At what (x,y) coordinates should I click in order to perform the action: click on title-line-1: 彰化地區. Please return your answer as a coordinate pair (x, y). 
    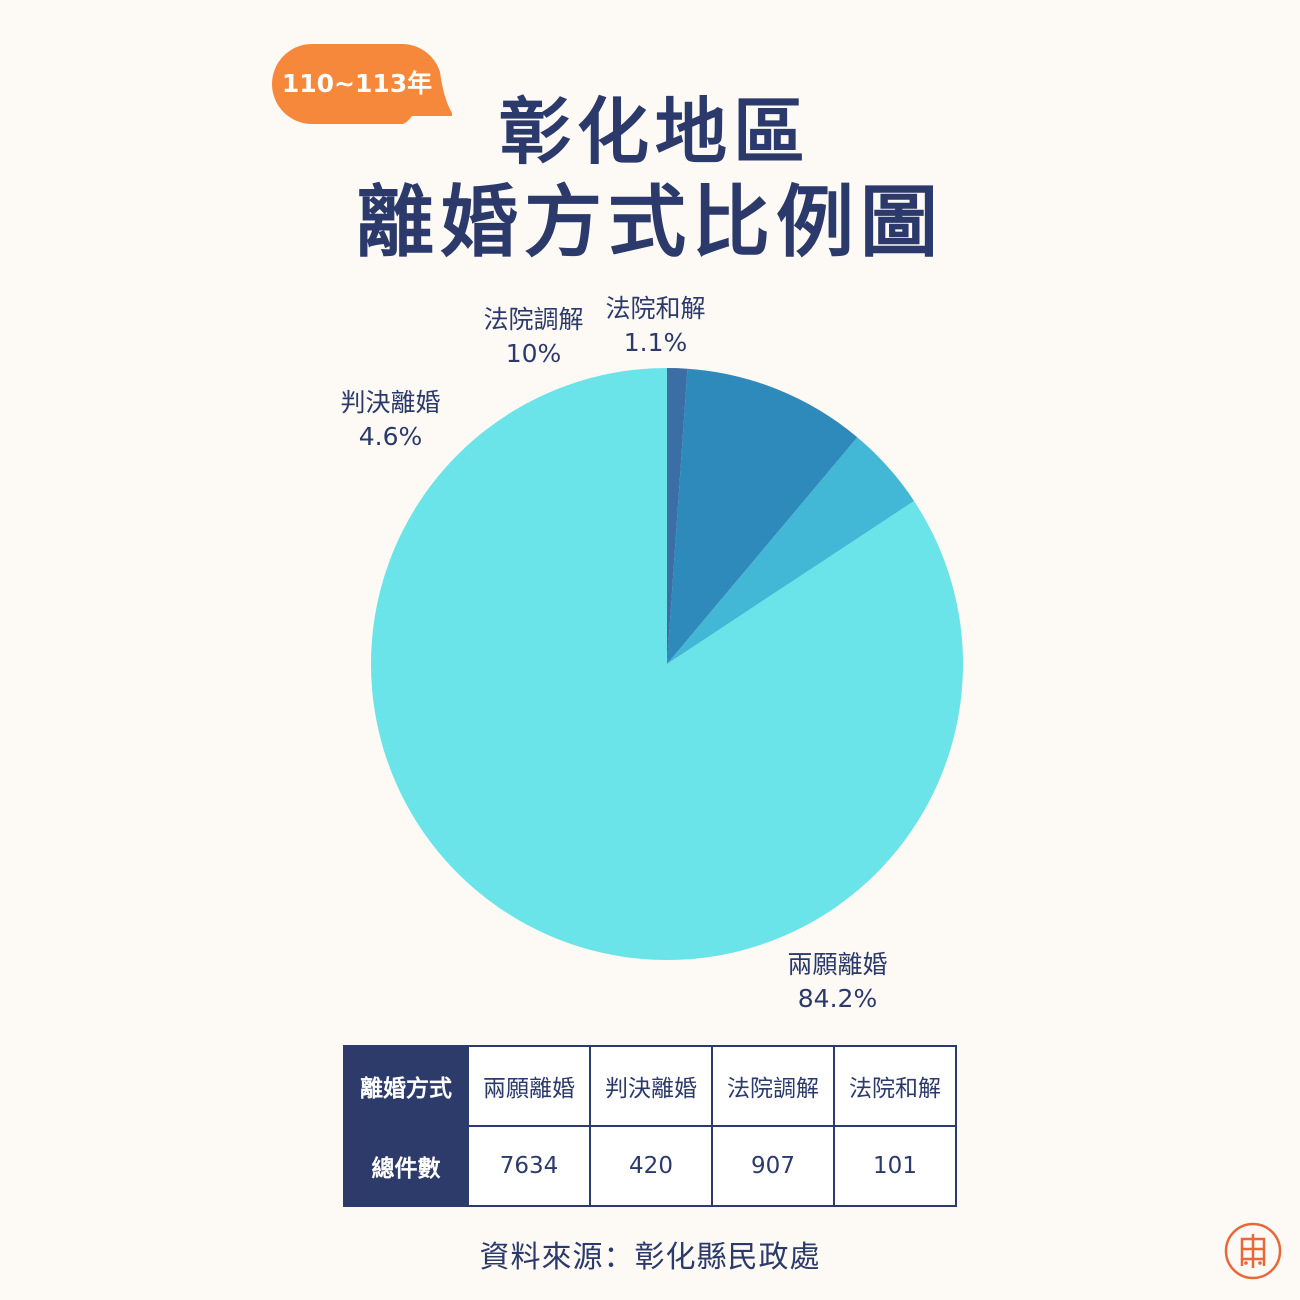
    Looking at the image, I should click on (654, 132).